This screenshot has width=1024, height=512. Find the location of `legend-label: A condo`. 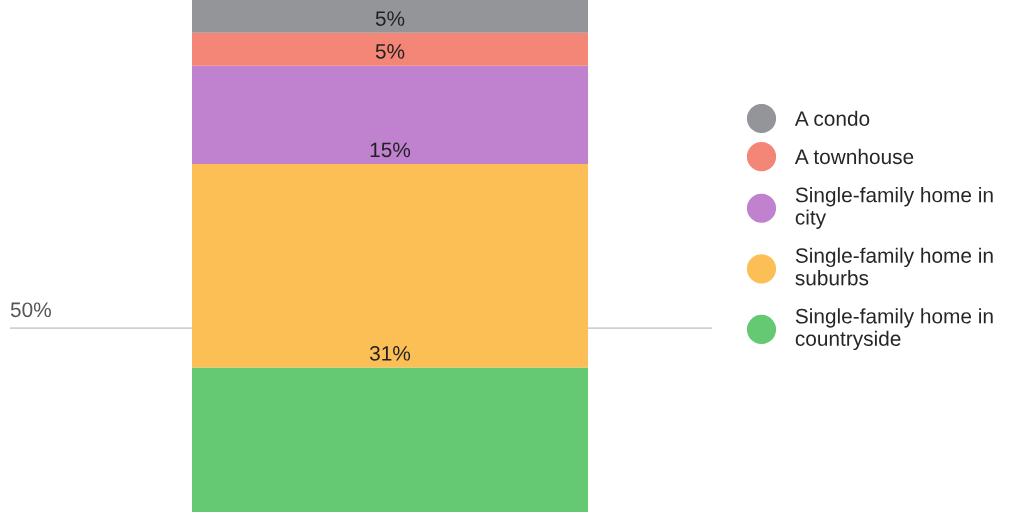

legend-label: A condo is located at coordinates (832, 118).